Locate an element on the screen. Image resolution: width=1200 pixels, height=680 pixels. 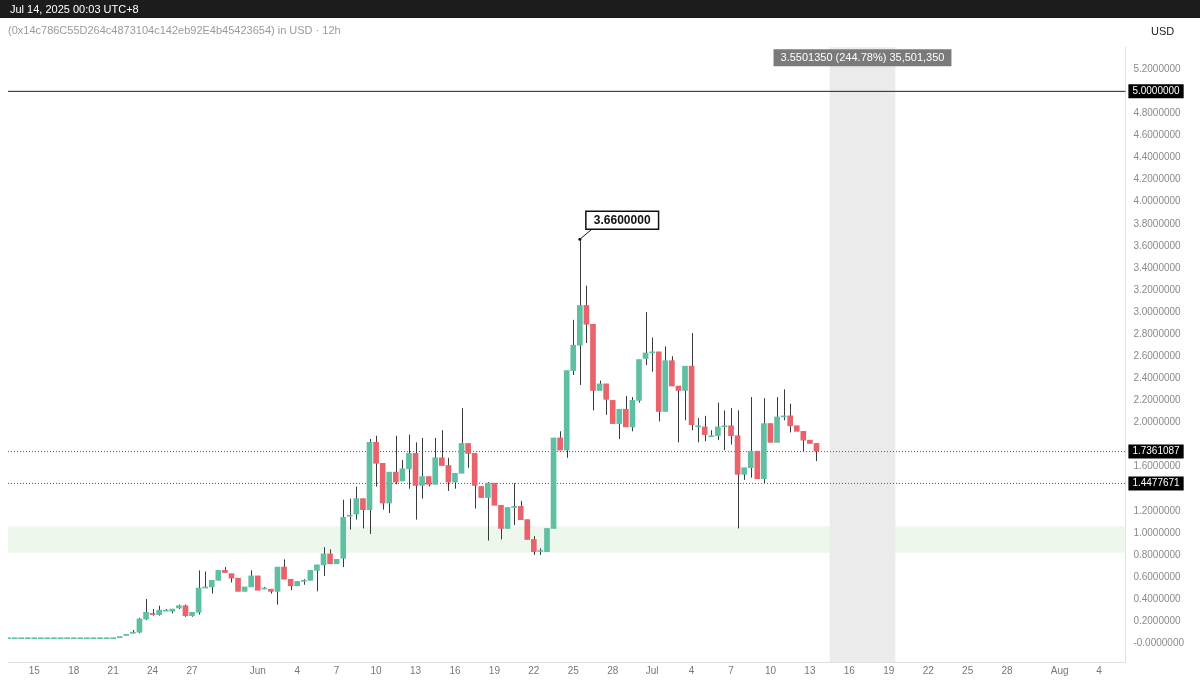
y-tick-label: 3.2000000 is located at coordinates (1157, 289).